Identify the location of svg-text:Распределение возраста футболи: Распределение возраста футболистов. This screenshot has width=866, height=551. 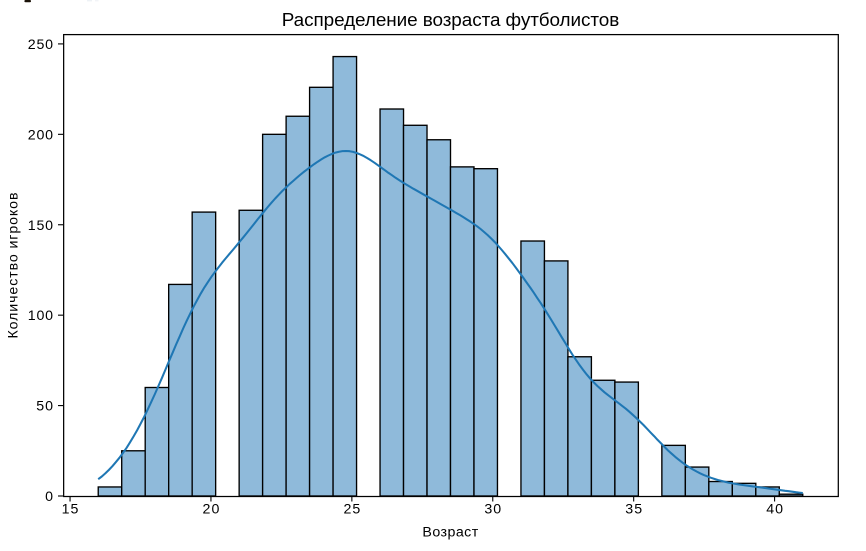
(451, 20).